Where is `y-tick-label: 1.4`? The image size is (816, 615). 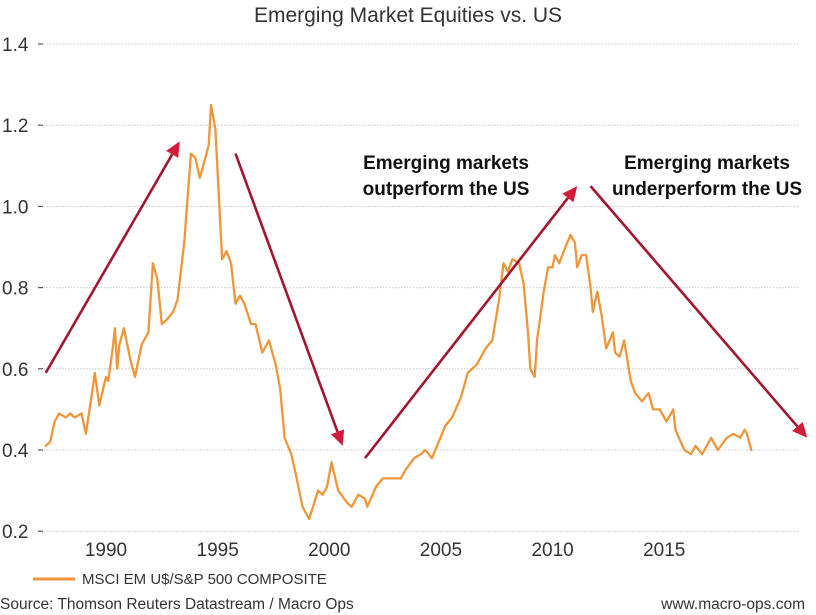 y-tick-label: 1.4 is located at coordinates (15, 45).